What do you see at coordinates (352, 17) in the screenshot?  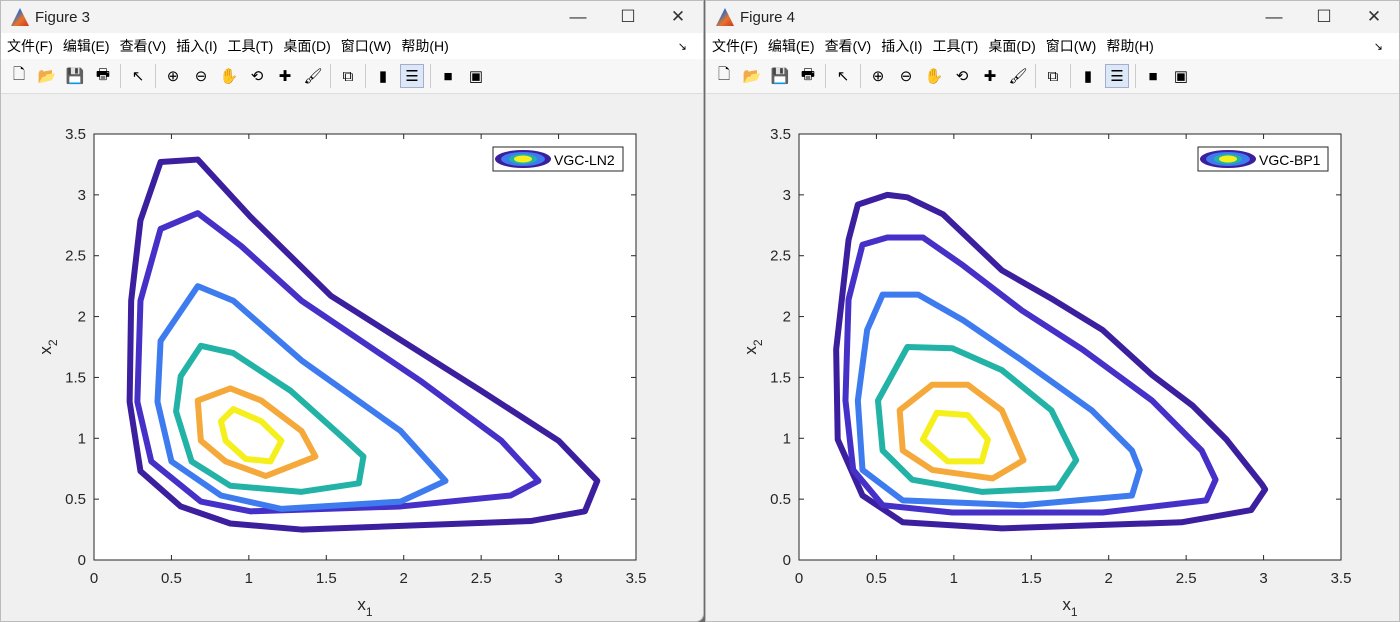 I see `title-bar: Figure 3 — ☐ ✕` at bounding box center [352, 17].